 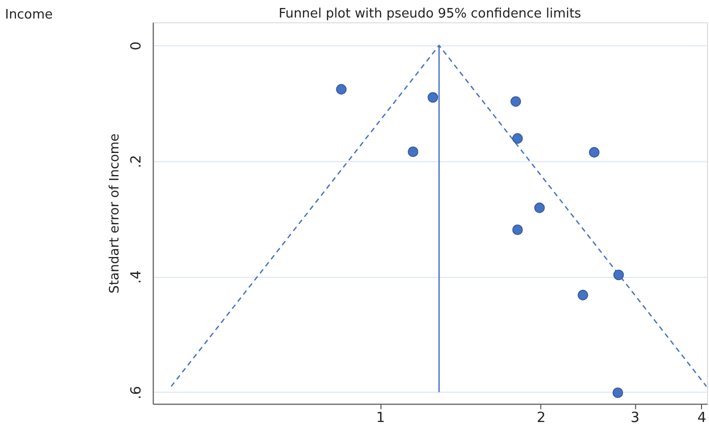 I want to click on x-tick-label: 3, so click(x=635, y=418).